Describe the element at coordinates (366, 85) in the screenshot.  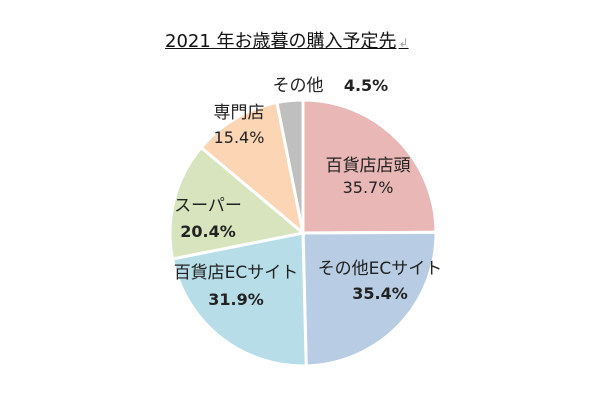
I see `slice-value-label-6: 4.5%` at that location.